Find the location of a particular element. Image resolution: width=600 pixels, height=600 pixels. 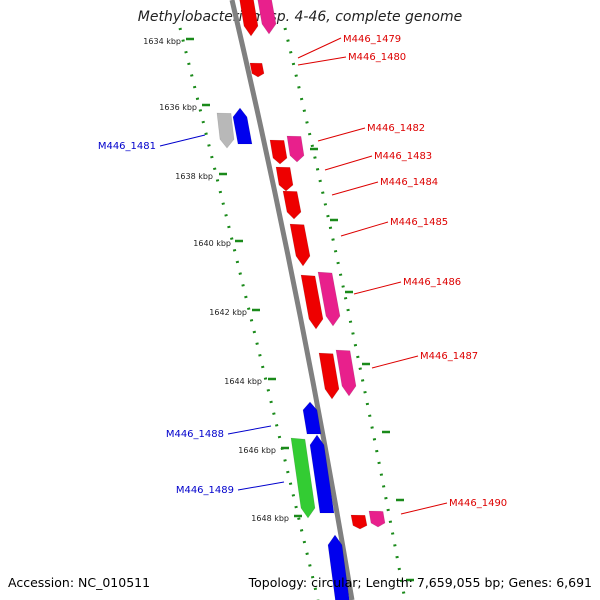

gene-label: M446_1481 is located at coordinates (127, 146).